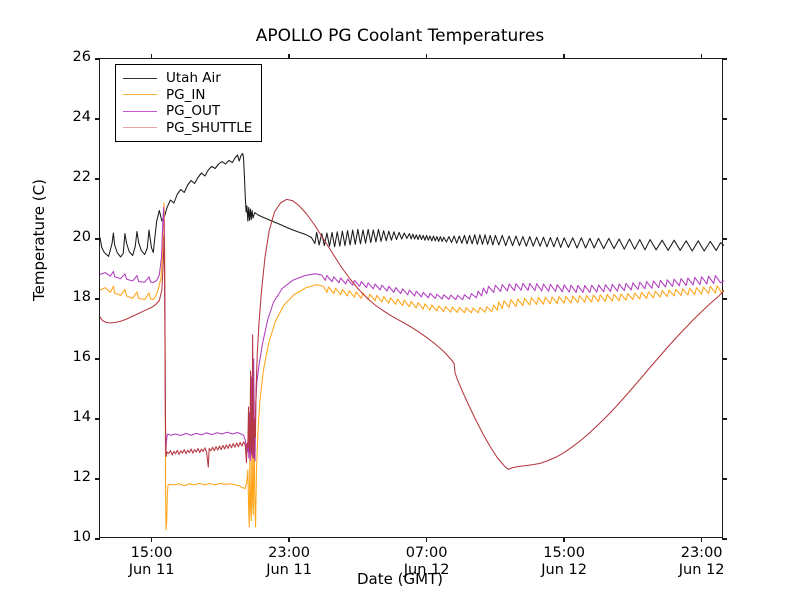 Image resolution: width=800 pixels, height=600 pixels. I want to click on legend-label: PG_IN, so click(186, 94).